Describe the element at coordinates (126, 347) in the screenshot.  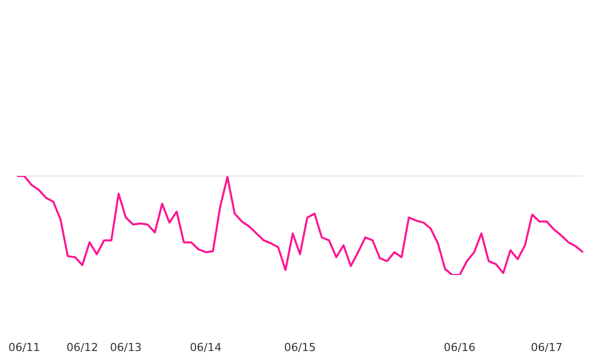
I see `x-tick-label: 06/13` at that location.